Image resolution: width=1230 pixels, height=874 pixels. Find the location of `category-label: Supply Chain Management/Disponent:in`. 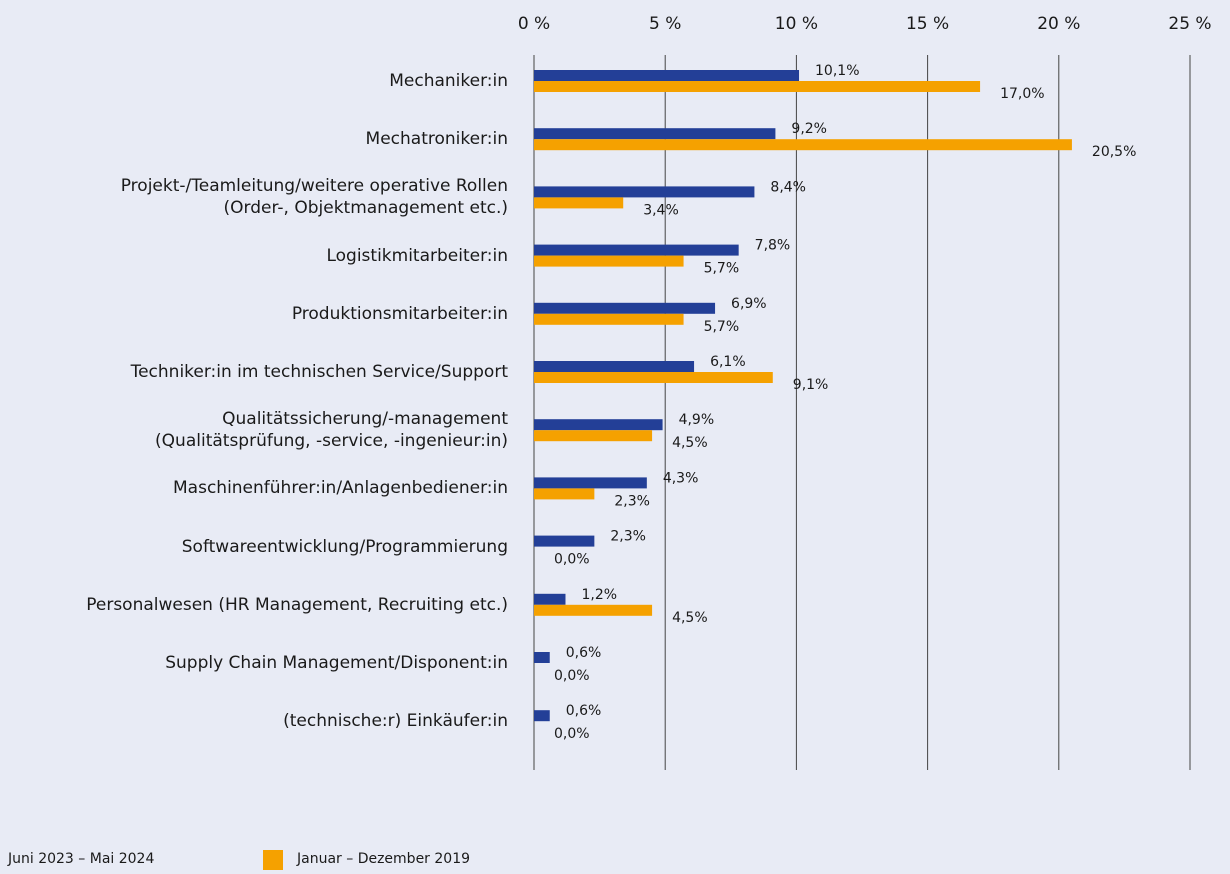

category-label: Supply Chain Management/Disponent:in is located at coordinates (336, 663).